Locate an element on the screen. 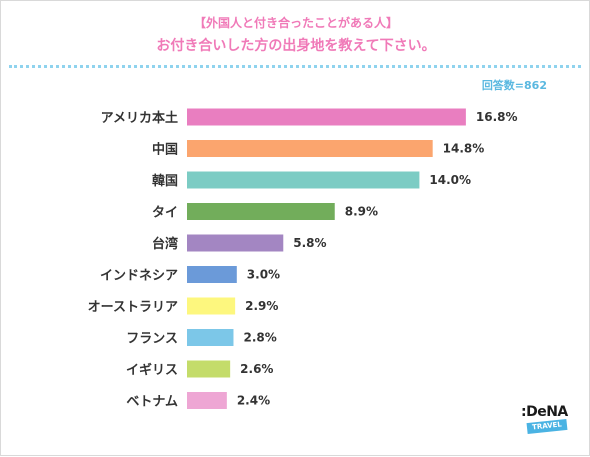 The width and height of the screenshot is (590, 457). category-label: 中国 is located at coordinates (165, 150).